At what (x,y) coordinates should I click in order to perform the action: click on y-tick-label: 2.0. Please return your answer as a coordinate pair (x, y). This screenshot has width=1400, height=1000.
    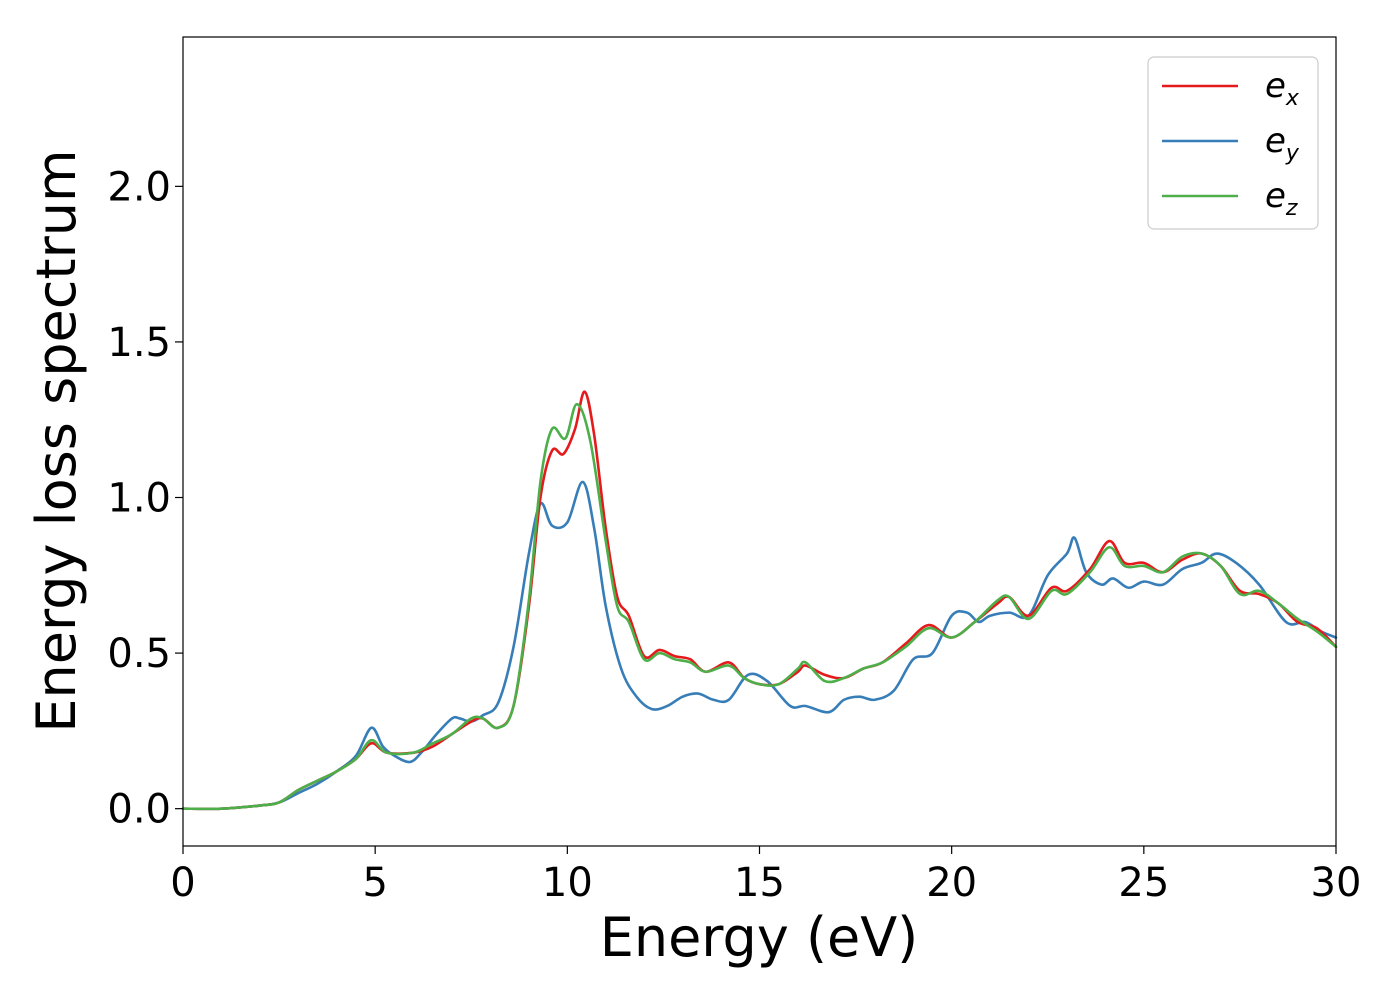
    Looking at the image, I should click on (139, 187).